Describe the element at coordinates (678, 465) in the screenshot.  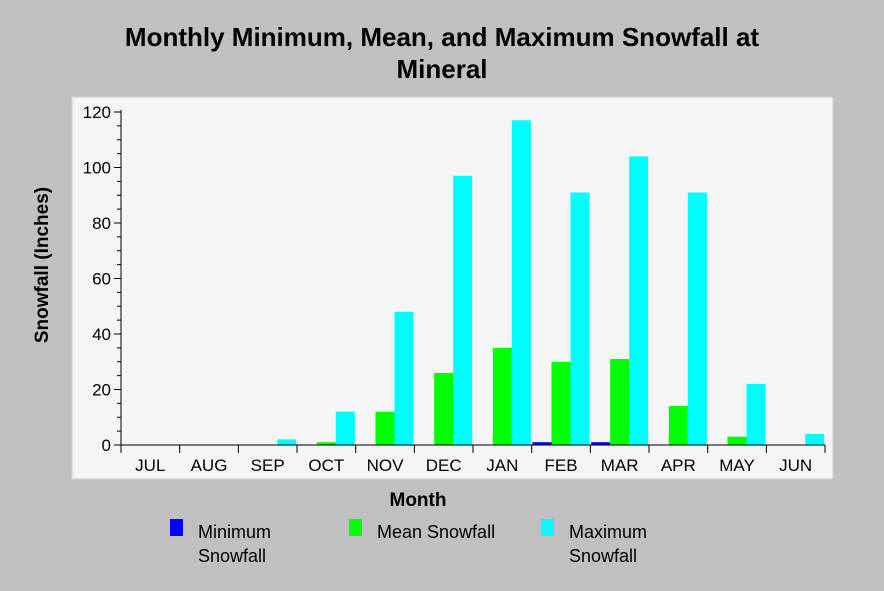
I see `x-tick-label: APR` at that location.